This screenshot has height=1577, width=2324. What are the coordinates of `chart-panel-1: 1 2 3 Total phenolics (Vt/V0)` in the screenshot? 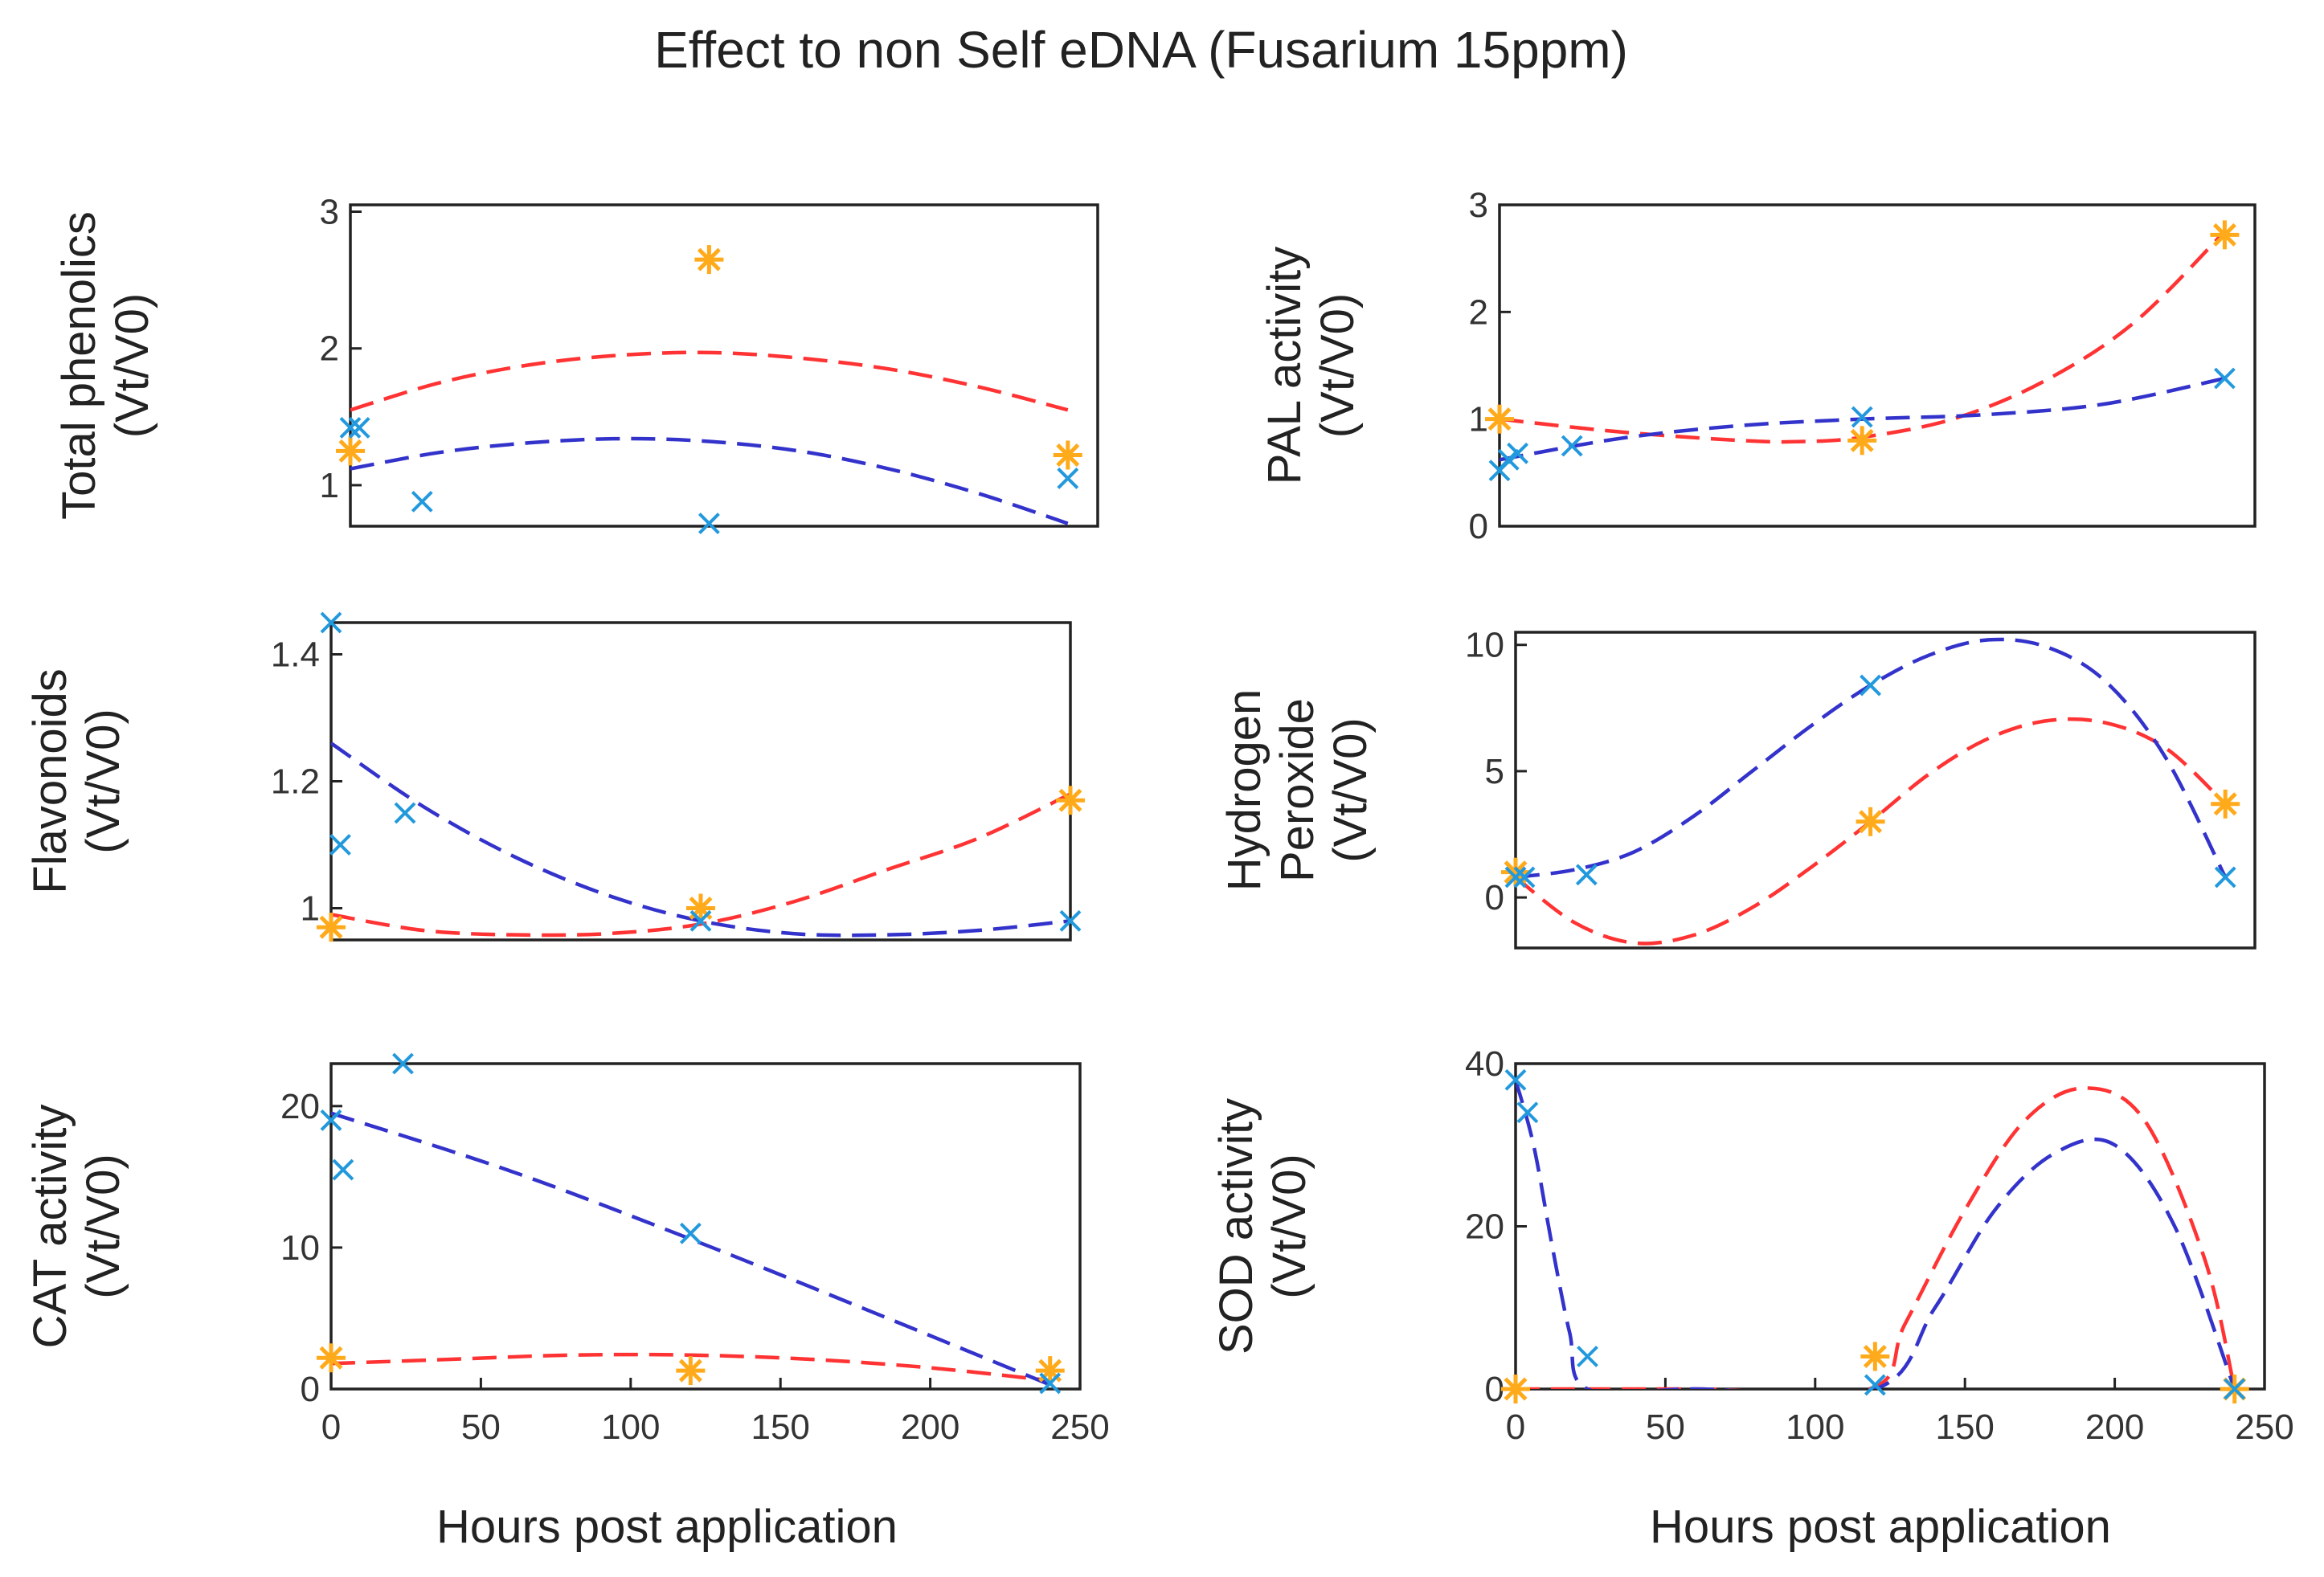 It's located at (576, 364).